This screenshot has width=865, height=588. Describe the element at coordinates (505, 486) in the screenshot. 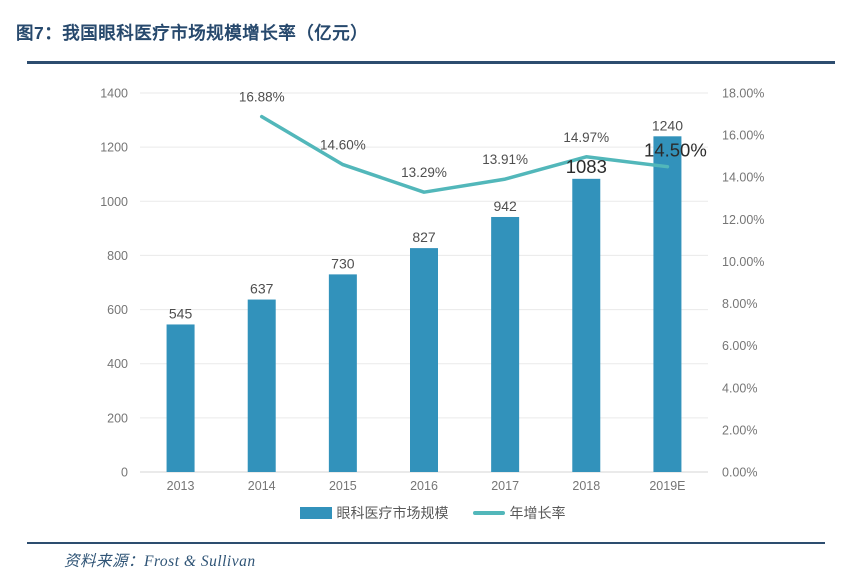

I see `x-axis-tick: 2017` at that location.